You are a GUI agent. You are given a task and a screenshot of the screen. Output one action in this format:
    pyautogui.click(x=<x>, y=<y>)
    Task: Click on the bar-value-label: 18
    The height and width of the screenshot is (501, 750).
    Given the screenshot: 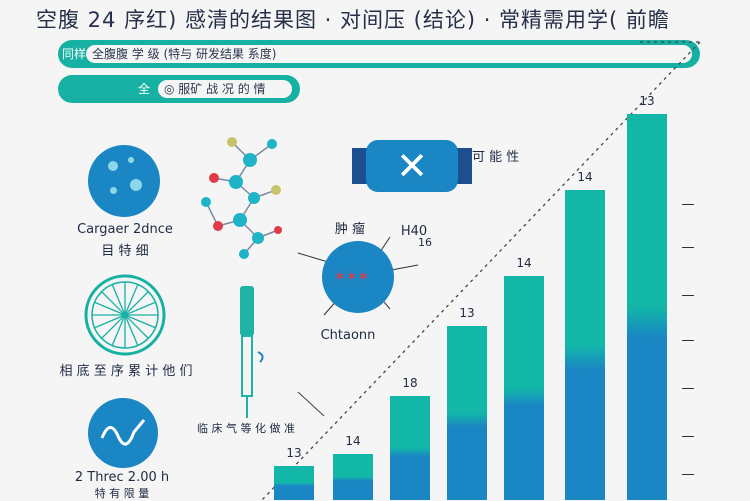 What is the action you would take?
    pyautogui.click(x=410, y=383)
    